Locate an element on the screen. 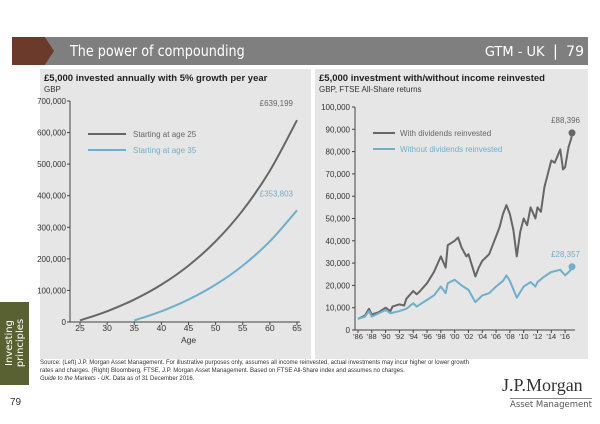 The height and width of the screenshot is (424, 600). x-tick-label: '88 is located at coordinates (372, 336).